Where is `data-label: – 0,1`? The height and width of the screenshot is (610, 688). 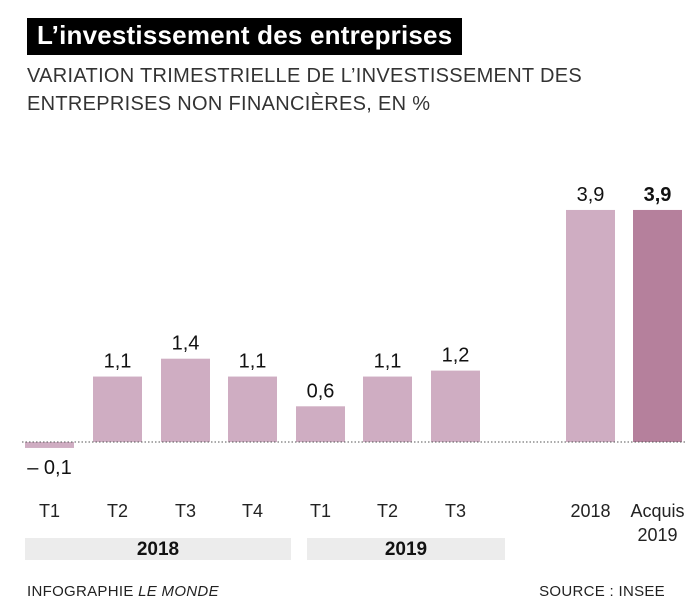 data-label: – 0,1 is located at coordinates (49, 468).